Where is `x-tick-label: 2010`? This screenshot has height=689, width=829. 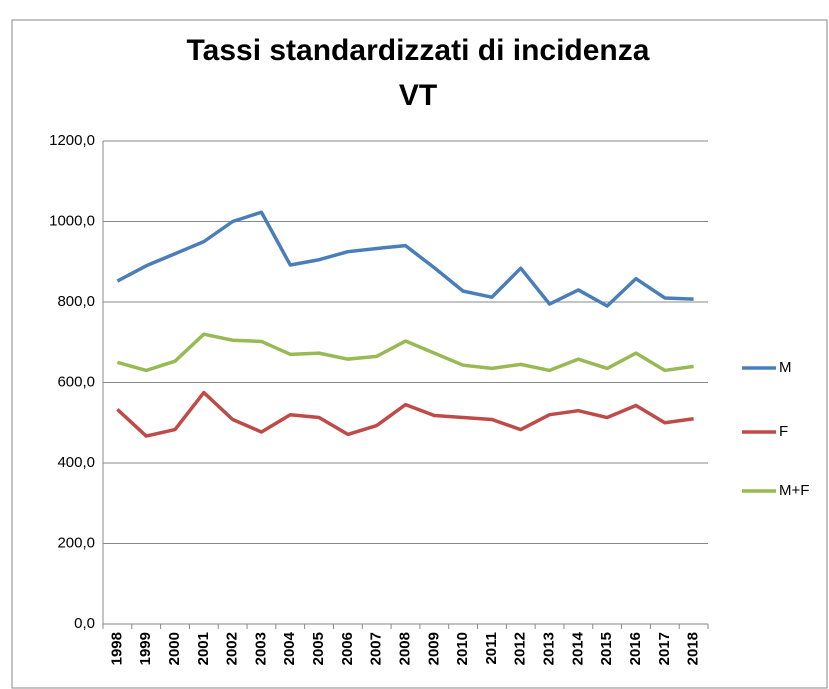
x-tick-label: 2010 is located at coordinates (462, 648).